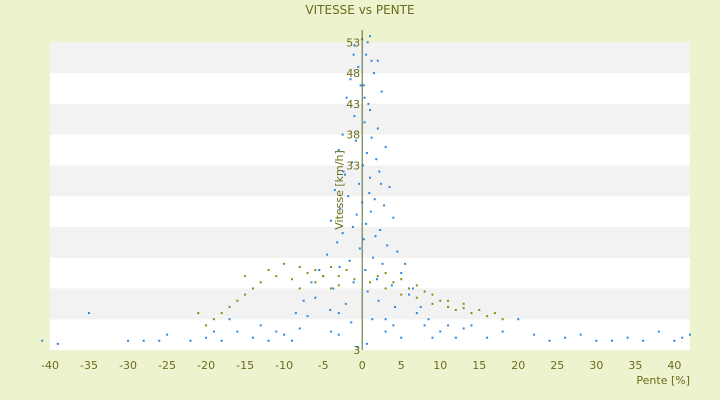 This screenshot has height=400, width=720. What do you see at coordinates (557, 365) in the screenshot?
I see `x-tick-label: 25` at bounding box center [557, 365].